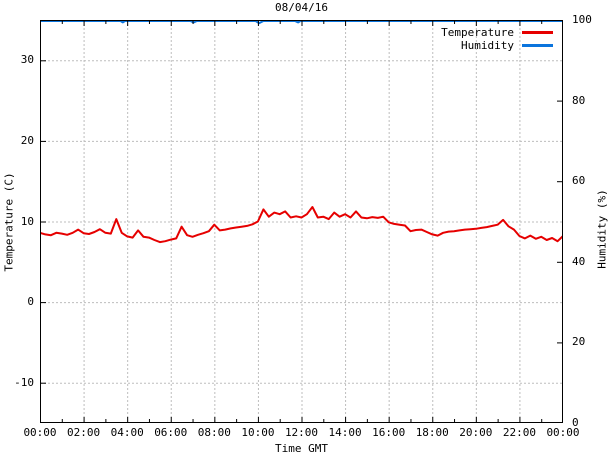  I want to click on x-tick-label: 20:00, so click(476, 432).